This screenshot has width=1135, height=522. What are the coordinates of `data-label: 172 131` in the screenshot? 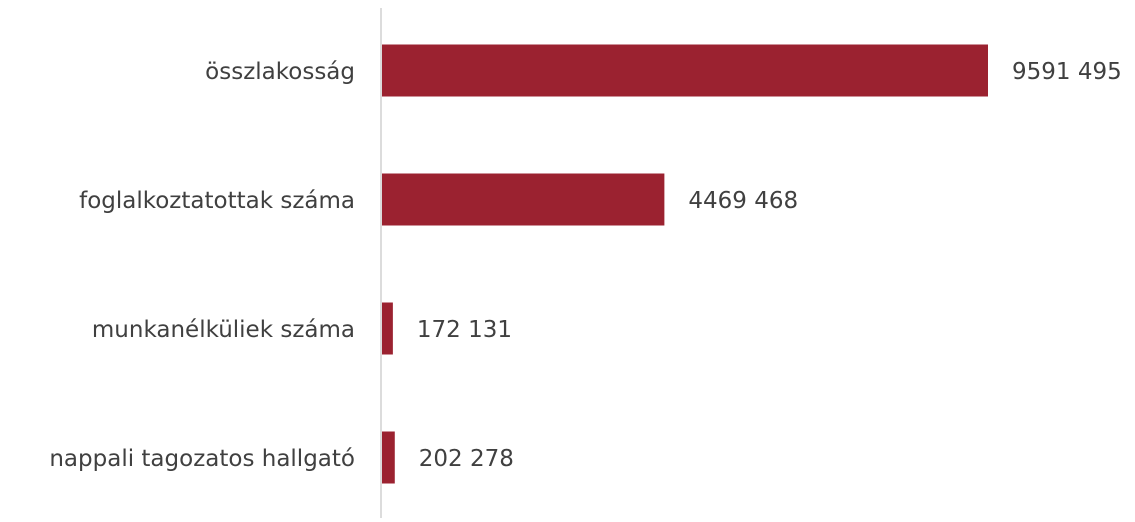 It's located at (464, 330).